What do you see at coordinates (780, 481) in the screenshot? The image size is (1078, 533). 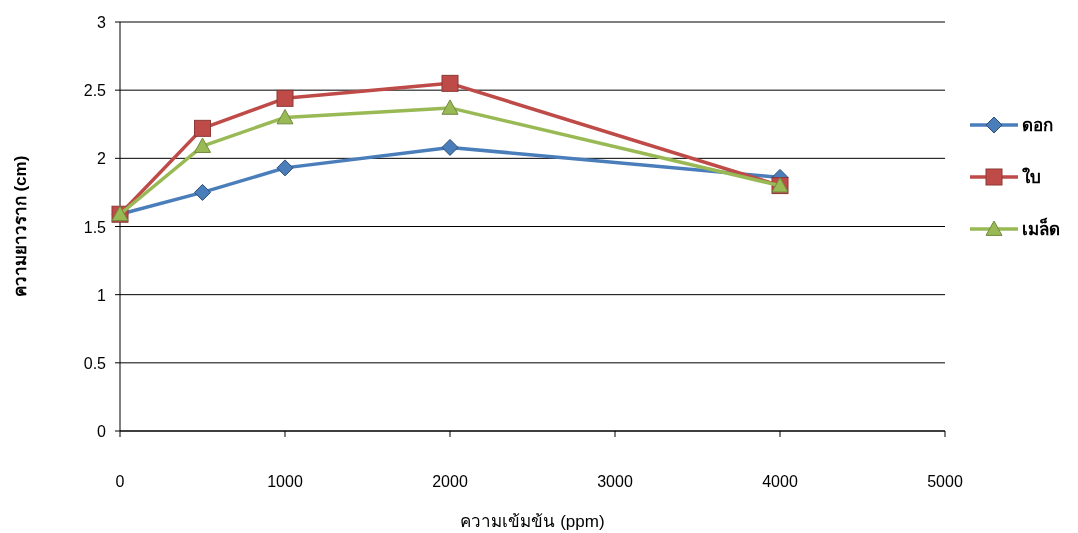 I see `x-tick-label: 4000` at bounding box center [780, 481].